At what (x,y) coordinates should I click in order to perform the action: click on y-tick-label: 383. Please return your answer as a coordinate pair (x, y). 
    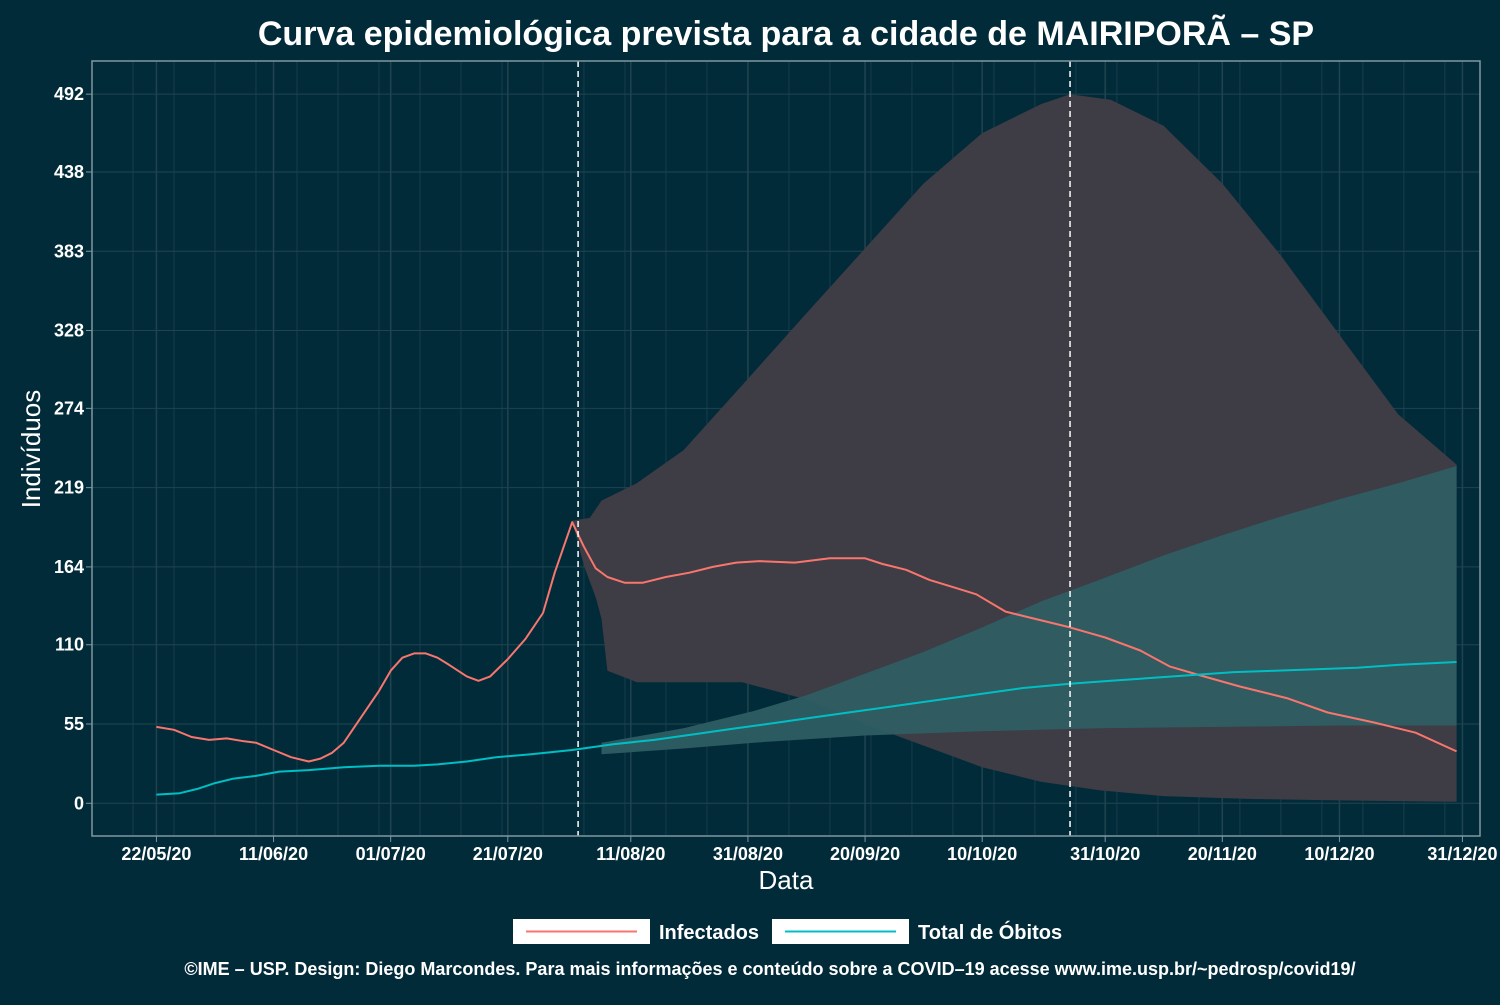
    Looking at the image, I should click on (69, 251).